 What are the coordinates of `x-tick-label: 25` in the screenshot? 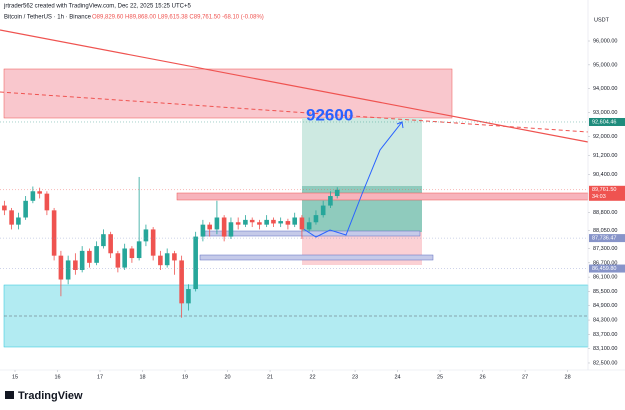 It's located at (440, 377).